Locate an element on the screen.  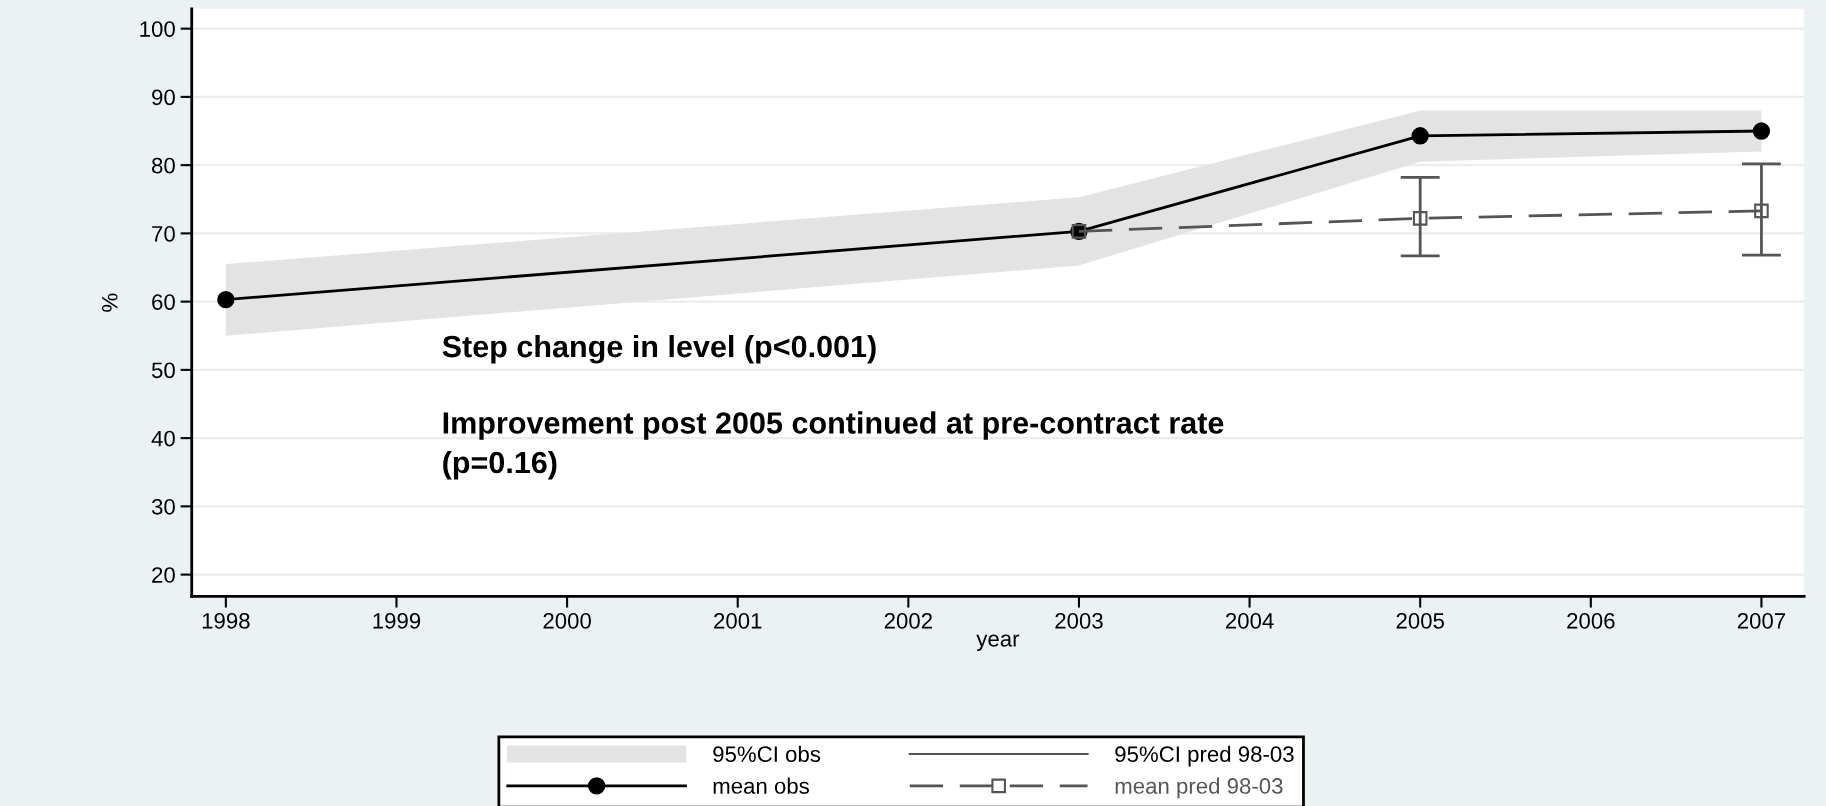
x-tick-label: 1998 is located at coordinates (226, 621).